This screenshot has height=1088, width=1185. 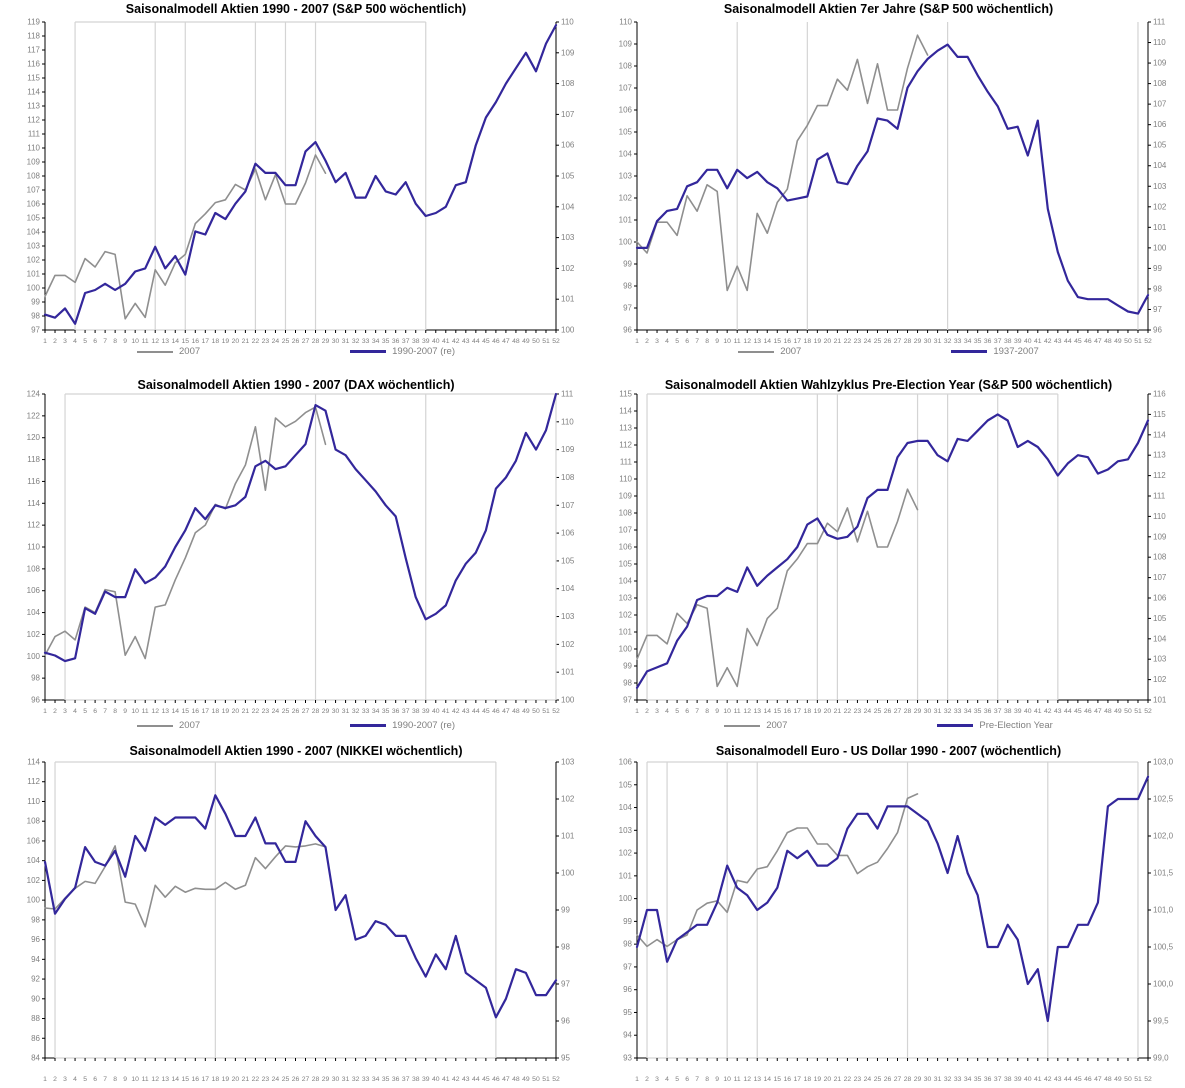 I want to click on x-axis-tick-label: 38, so click(x=1008, y=341).